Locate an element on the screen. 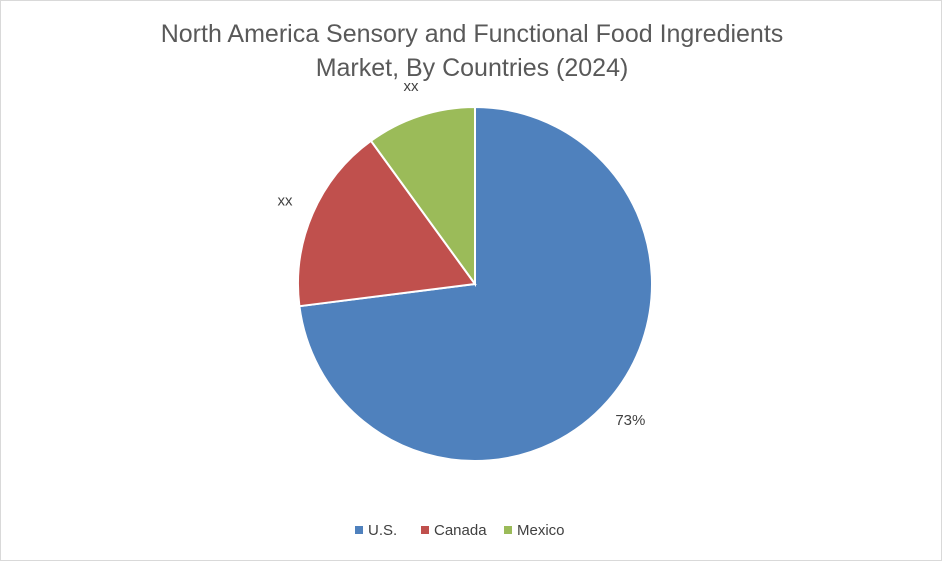 Image resolution: width=942 pixels, height=561 pixels. legend-label: Canada is located at coordinates (460, 530).